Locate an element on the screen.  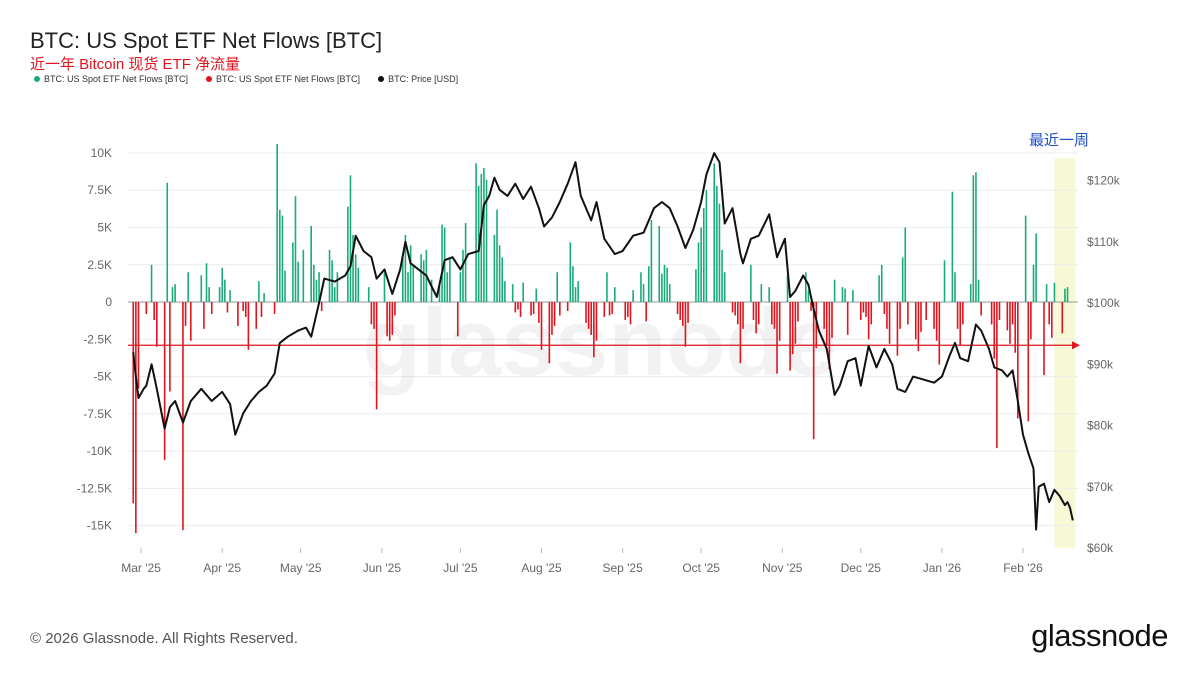
x-tick-label: Nov '25 is located at coordinates (782, 568).